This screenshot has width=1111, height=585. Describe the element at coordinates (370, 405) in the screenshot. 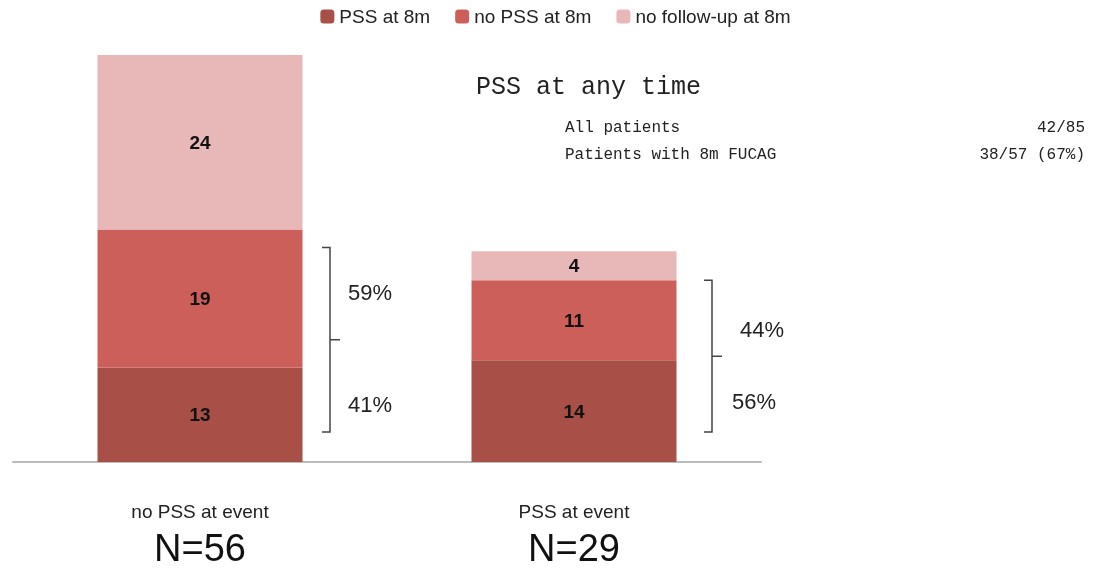

I see `annotation: 41%` at that location.